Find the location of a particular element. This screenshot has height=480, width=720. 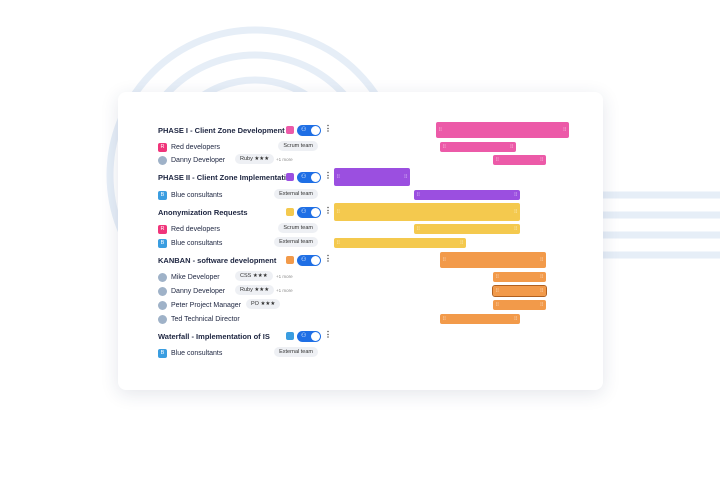

person-row: Mike Developer is located at coordinates (189, 277).